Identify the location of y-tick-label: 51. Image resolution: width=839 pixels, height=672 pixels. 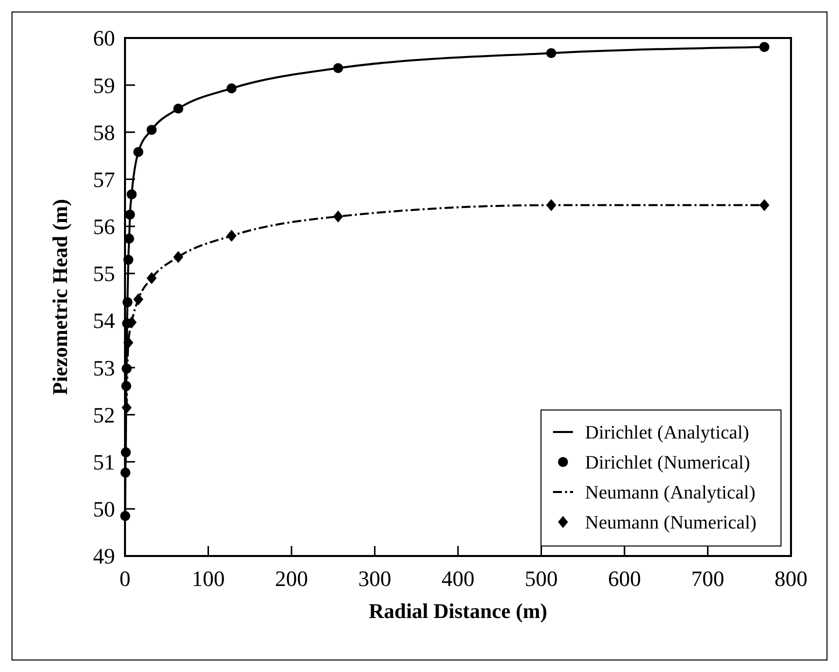
(104, 462).